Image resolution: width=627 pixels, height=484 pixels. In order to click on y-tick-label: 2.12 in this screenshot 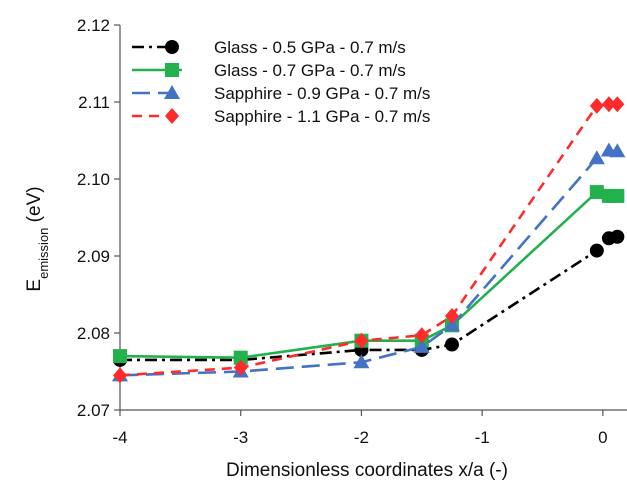, I will do `click(93, 25)`.